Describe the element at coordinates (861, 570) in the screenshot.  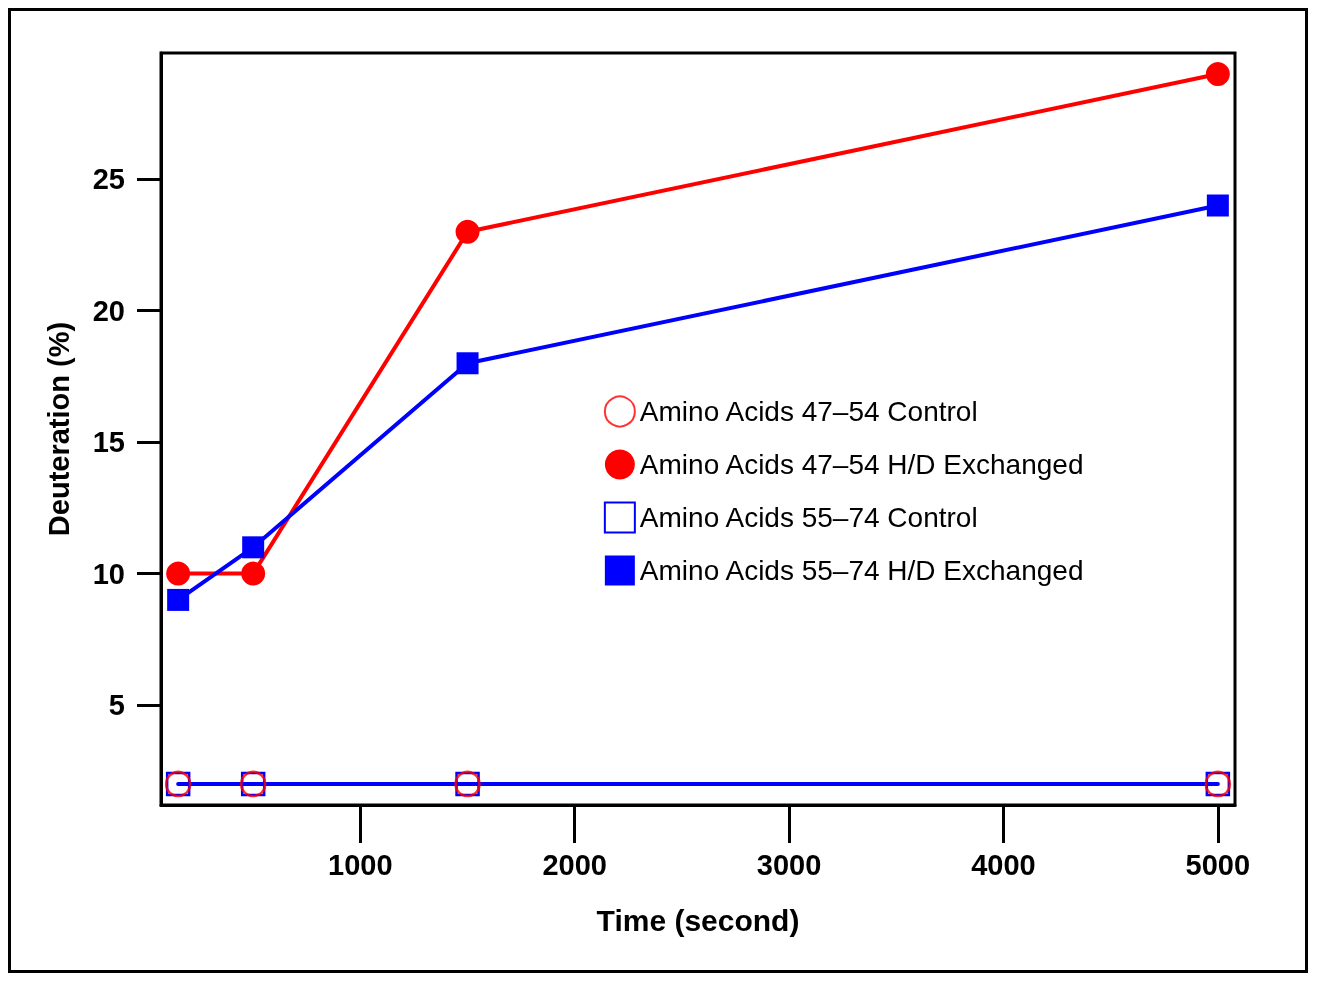
I see `legend-label: Amino Acids 55–74 H/D Exchanged` at that location.